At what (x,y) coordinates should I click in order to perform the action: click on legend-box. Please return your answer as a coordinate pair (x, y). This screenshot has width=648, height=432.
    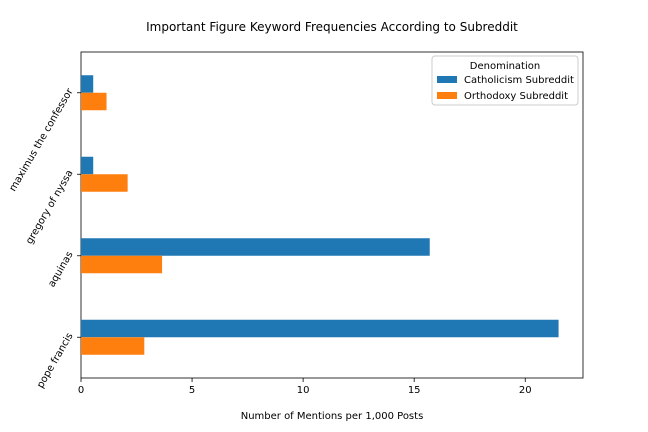
    Looking at the image, I should click on (505, 80).